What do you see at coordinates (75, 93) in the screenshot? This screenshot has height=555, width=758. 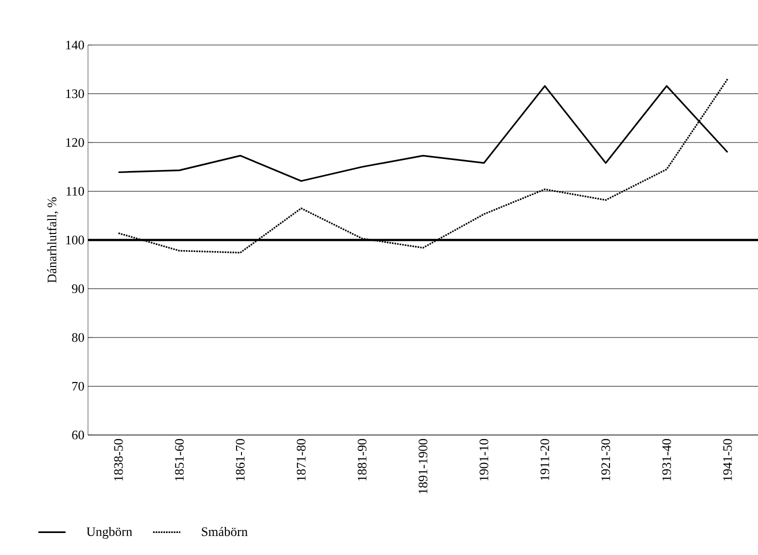 I see `y-tick-label: 130` at bounding box center [75, 93].